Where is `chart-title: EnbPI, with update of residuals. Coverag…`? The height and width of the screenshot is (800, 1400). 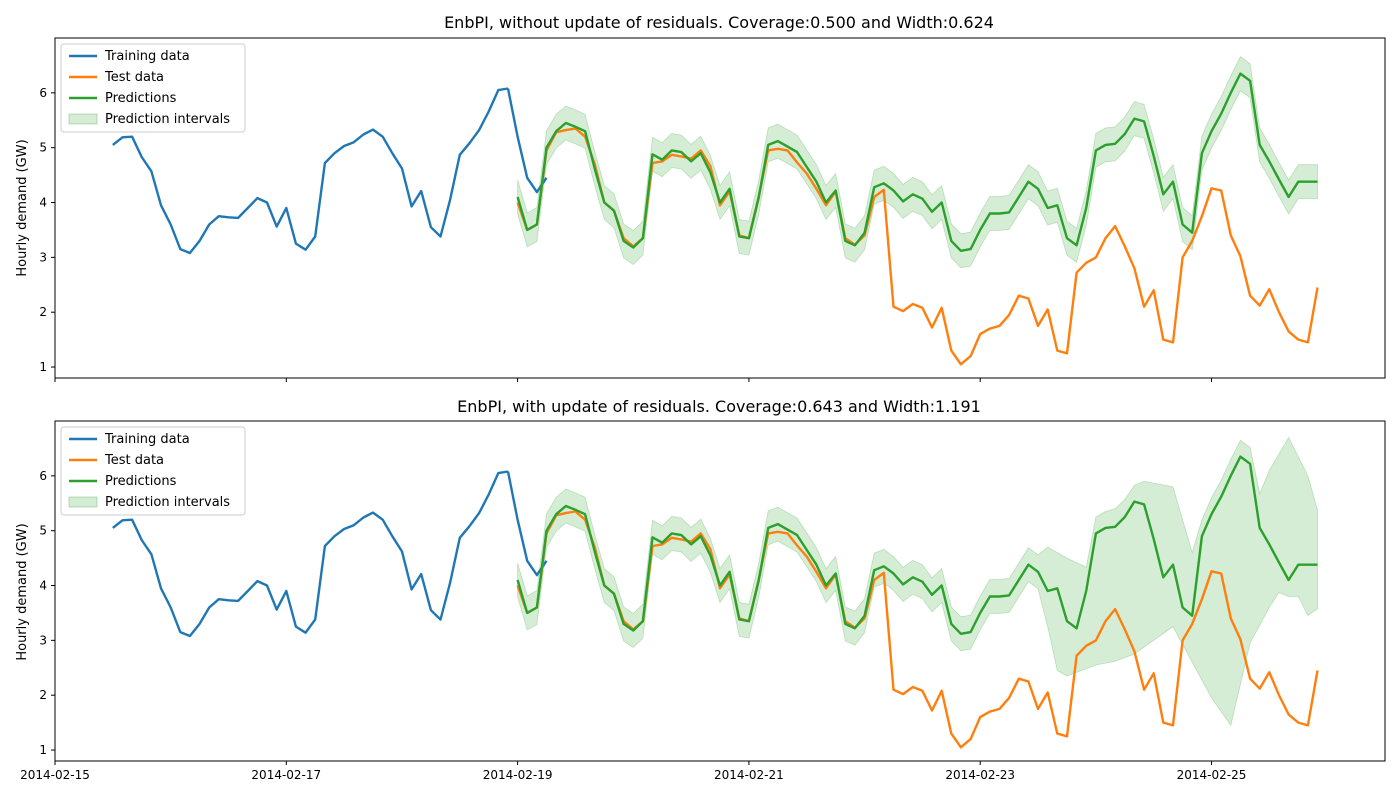
chart-title: EnbPI, with update of residuals. Coverag… is located at coordinates (719, 406).